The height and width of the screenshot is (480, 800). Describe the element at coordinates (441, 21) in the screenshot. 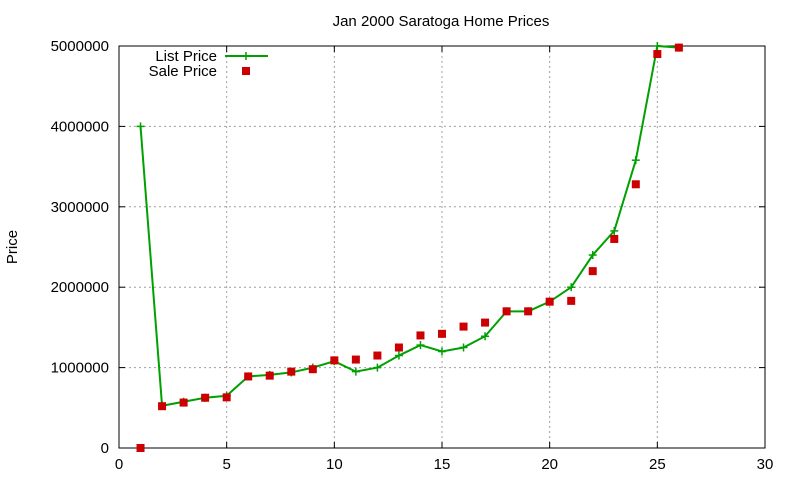

I see `chart-title: Jan 2000 Saratoga Home Prices` at that location.